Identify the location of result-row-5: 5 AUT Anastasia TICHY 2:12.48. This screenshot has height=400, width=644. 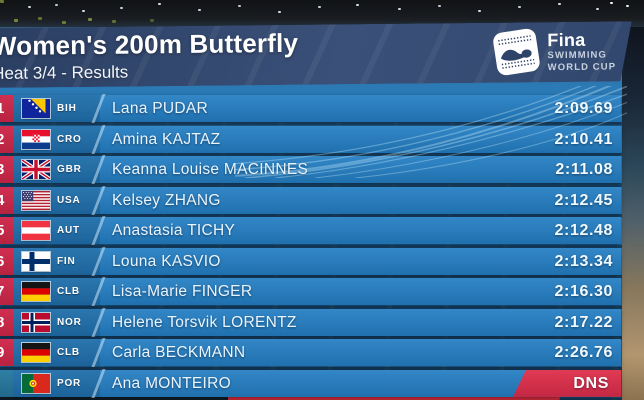
(310, 231).